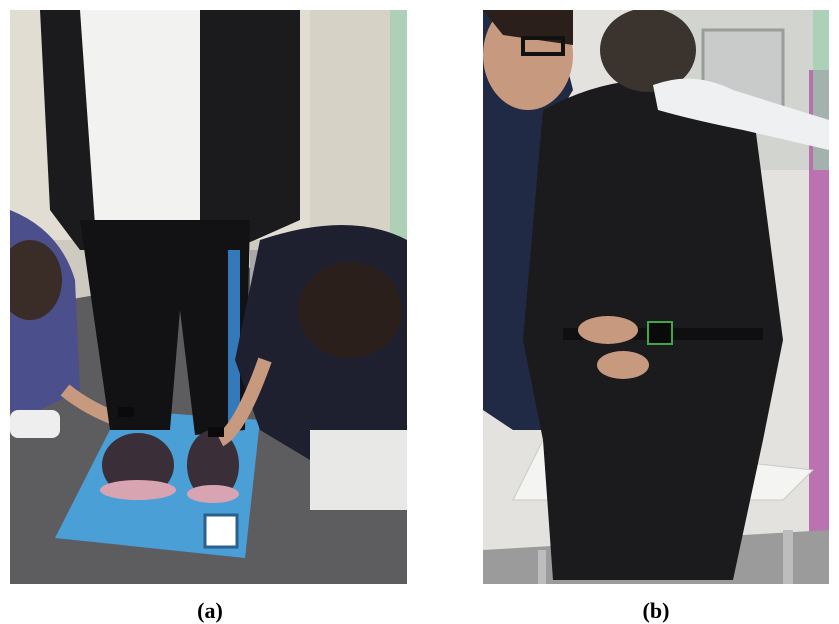 This screenshot has height=624, width=839. What do you see at coordinates (741, 114) in the screenshot?
I see `gloved-hand` at bounding box center [741, 114].